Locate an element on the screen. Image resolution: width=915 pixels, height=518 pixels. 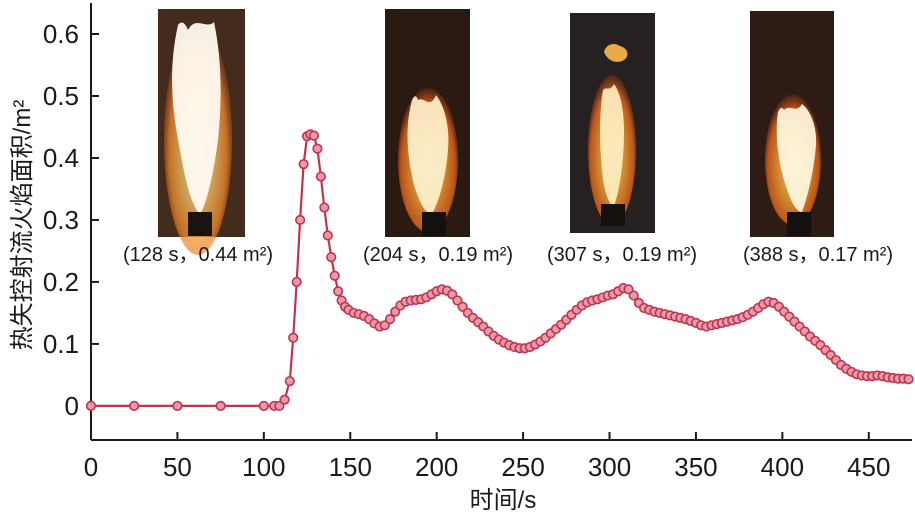
y-axis: 0 0.1 0.2 0.3 0.4 0.5 0.6 is located at coordinates (71, 220).